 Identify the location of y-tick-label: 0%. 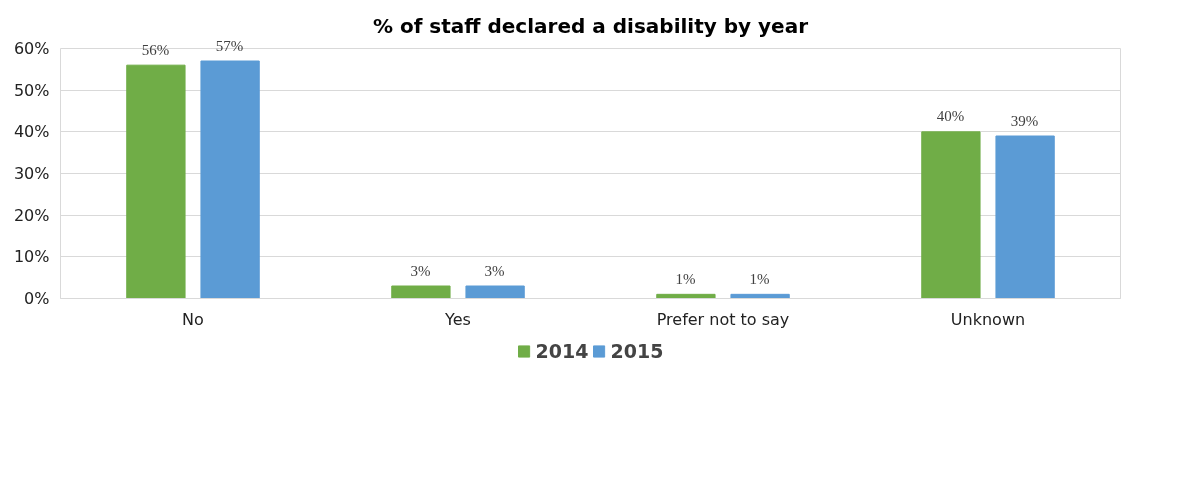
(37, 298).